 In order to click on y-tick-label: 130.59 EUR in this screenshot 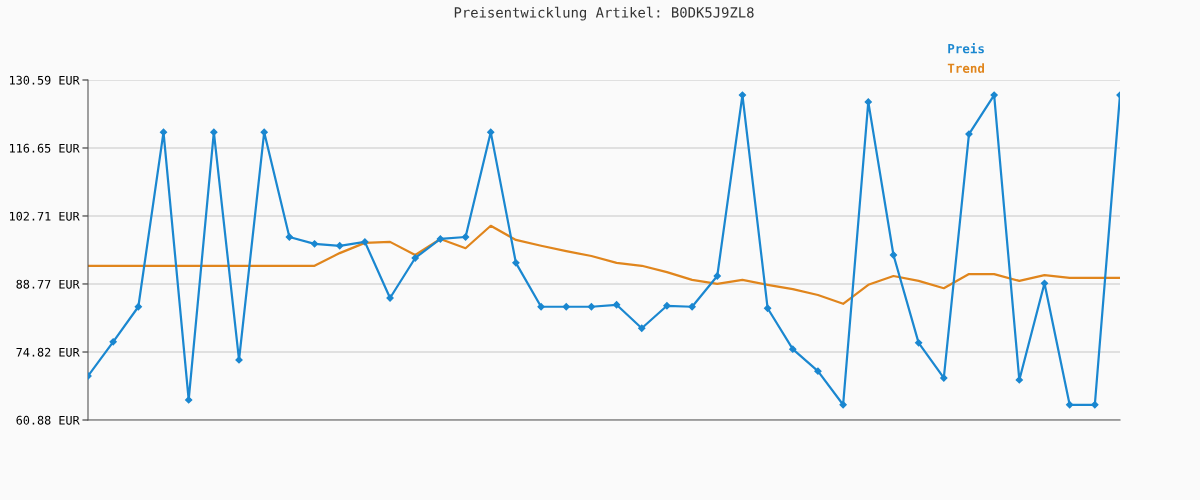, I will do `click(45, 80)`.